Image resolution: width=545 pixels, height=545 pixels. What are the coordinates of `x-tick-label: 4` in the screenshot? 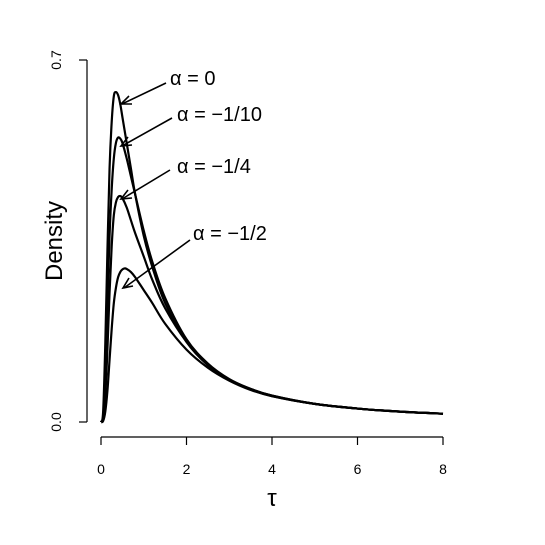 It's located at (272, 469).